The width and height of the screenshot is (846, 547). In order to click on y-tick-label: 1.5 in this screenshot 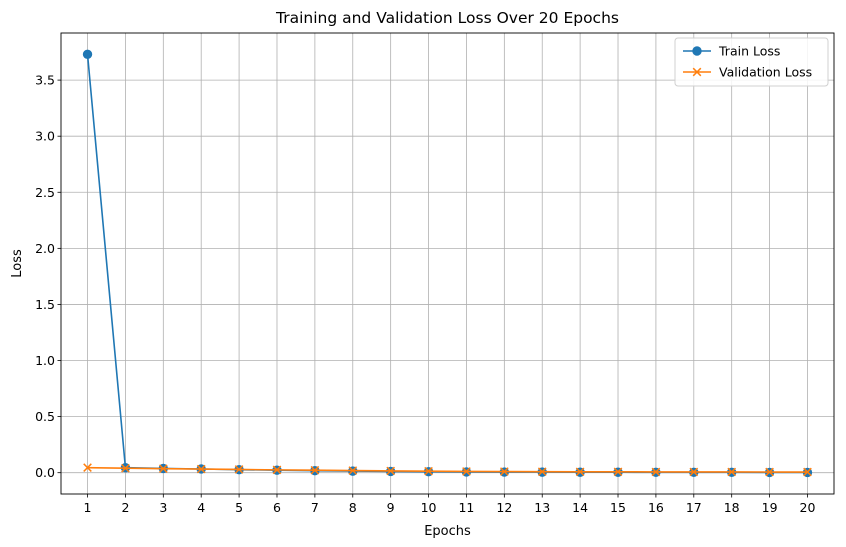, I will do `click(45, 304)`.